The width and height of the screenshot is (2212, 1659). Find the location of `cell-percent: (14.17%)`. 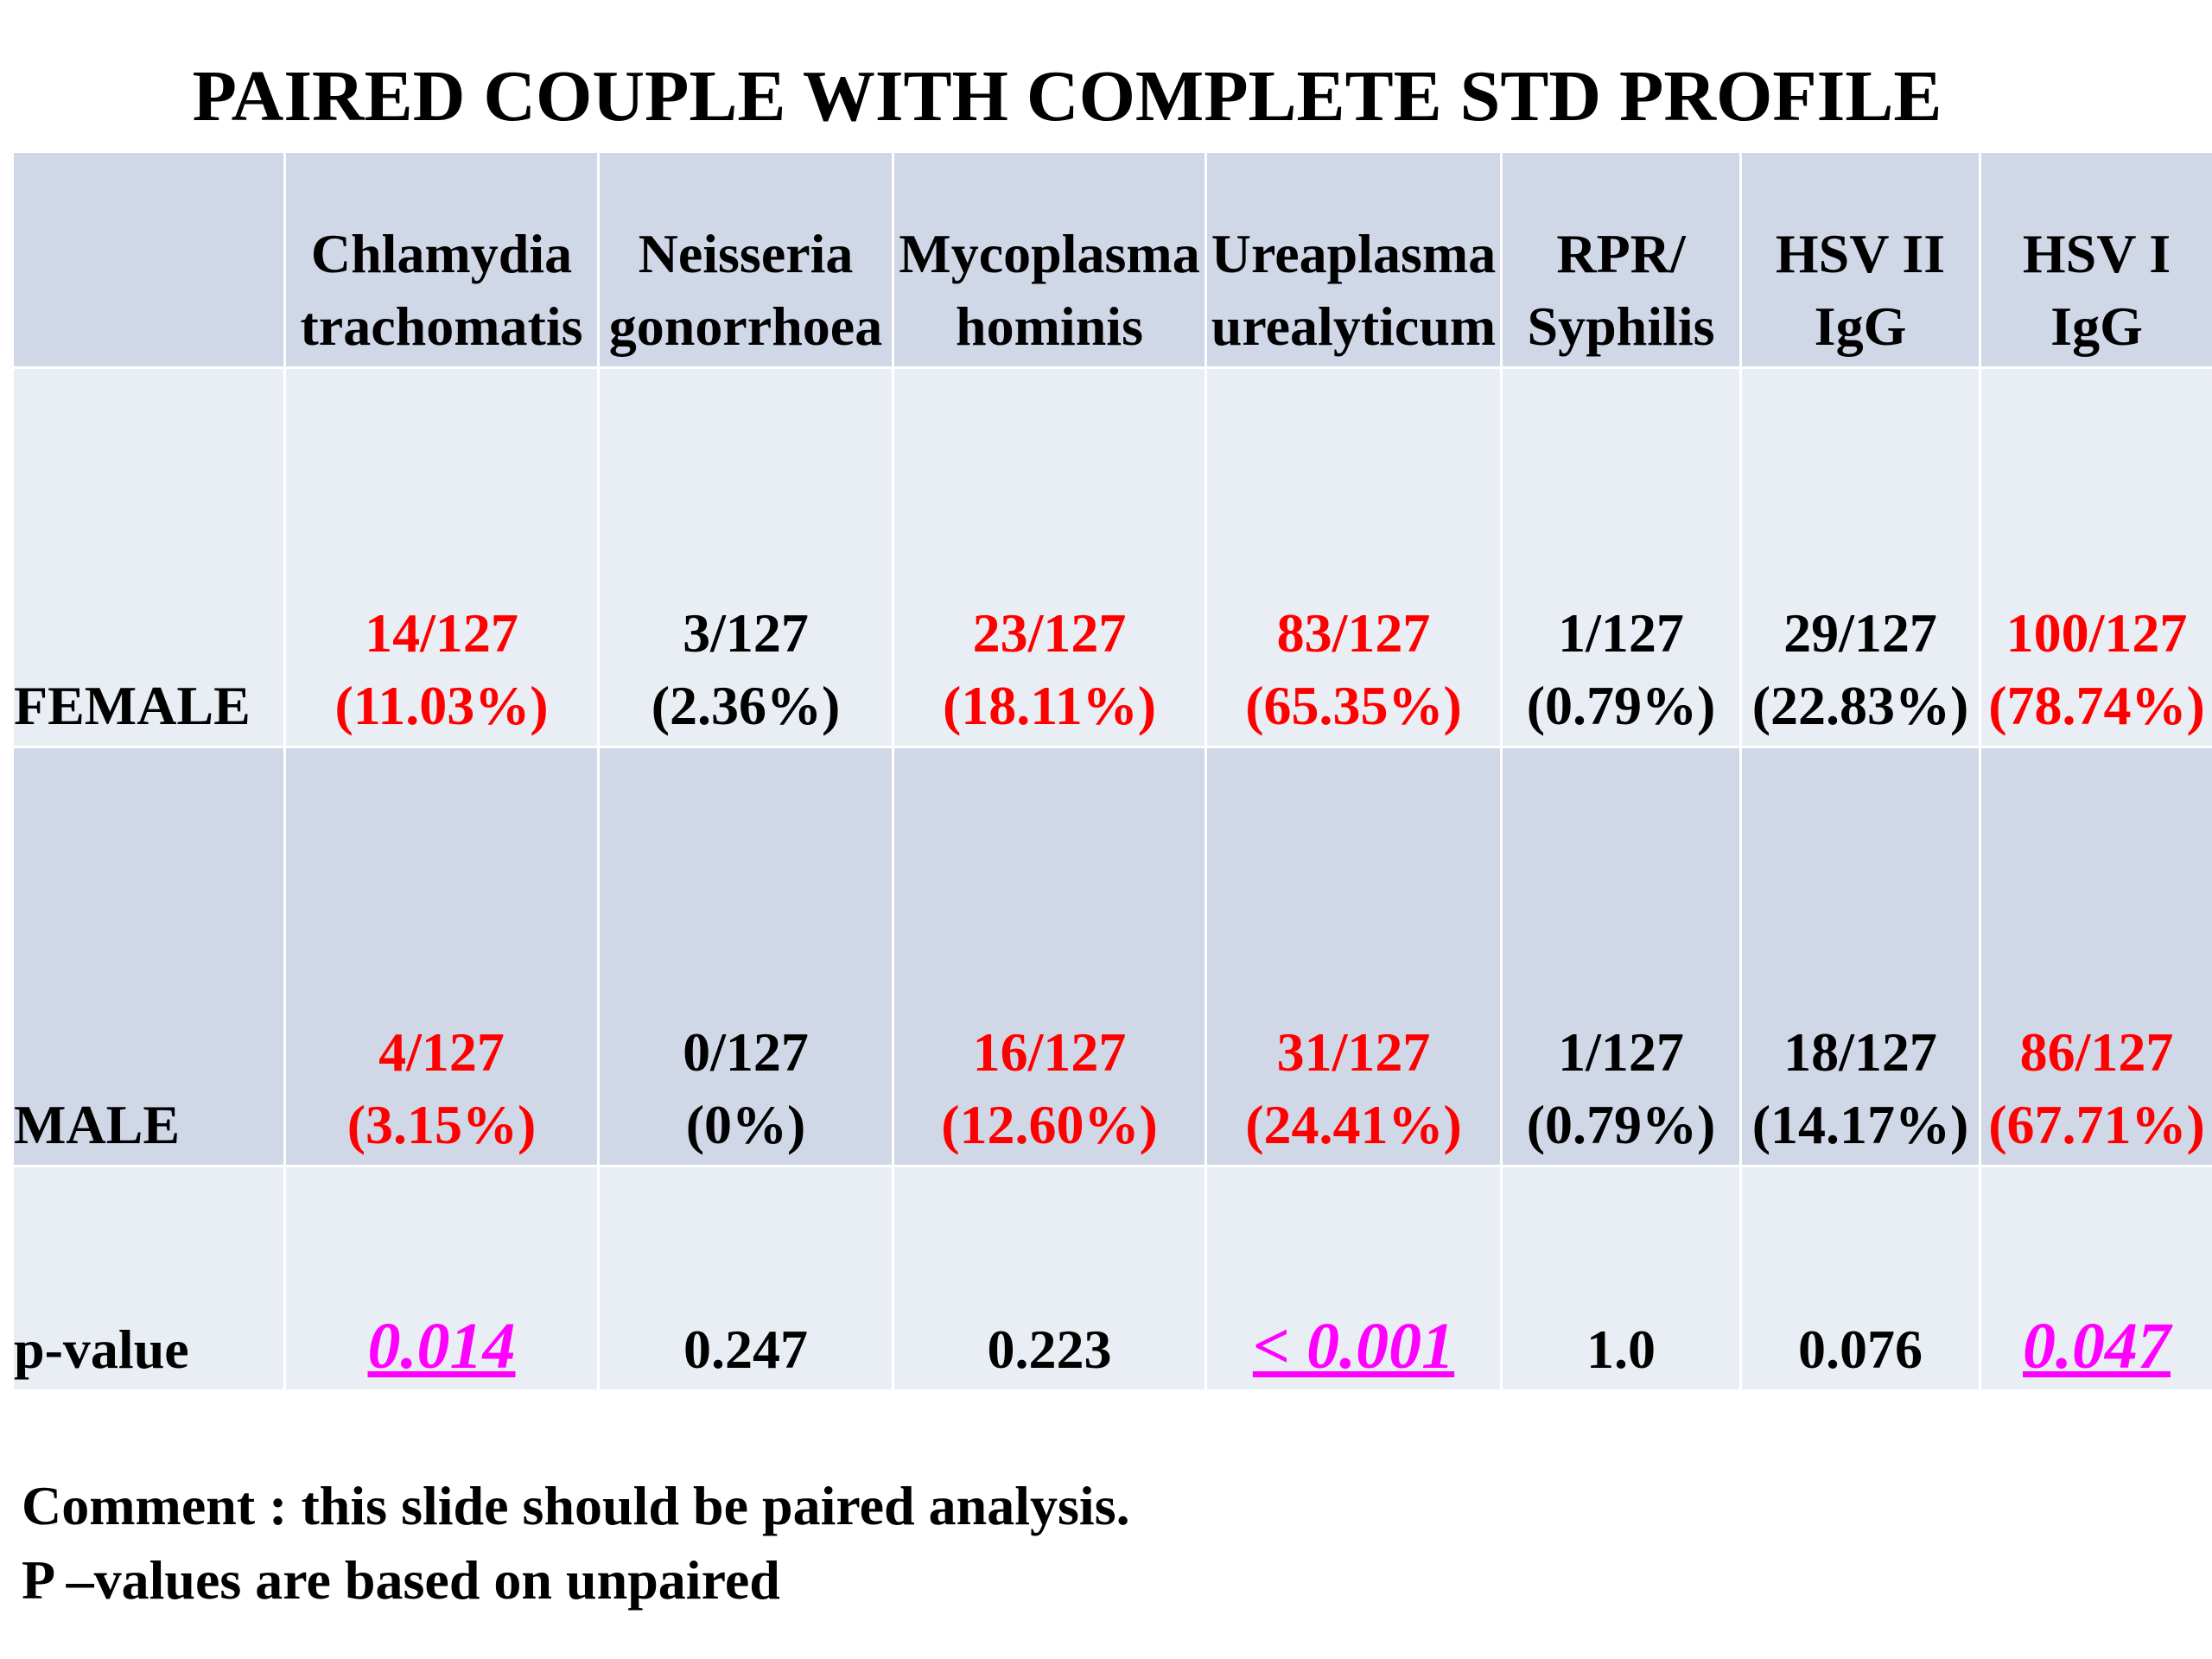

cell-percent: (14.17%) is located at coordinates (1860, 1124).